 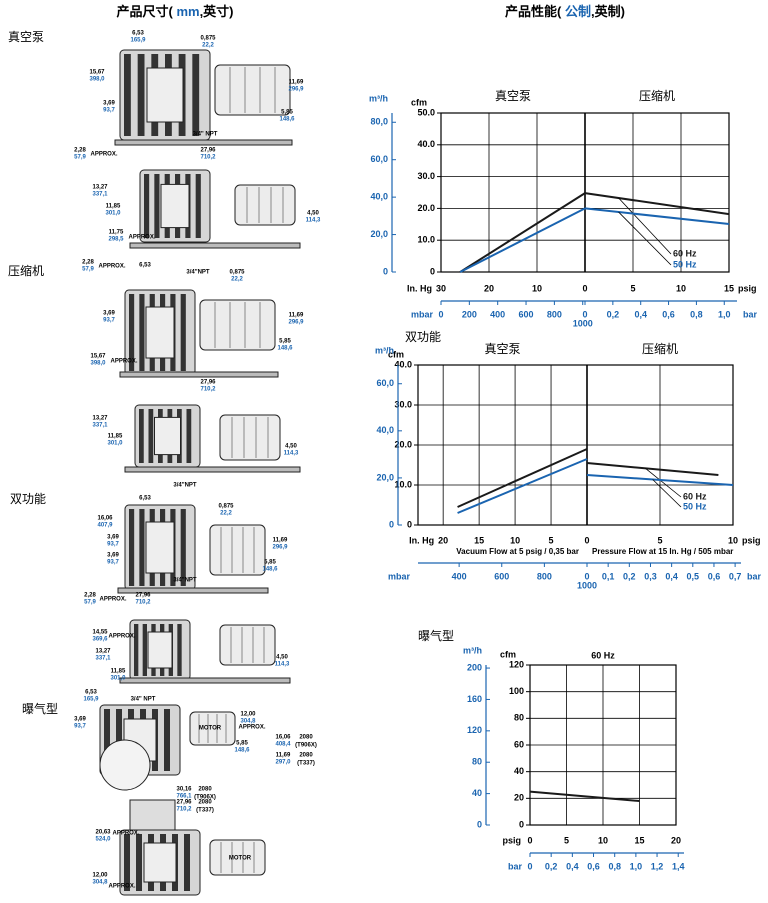 I want to click on series-name: 50 Hz, so click(x=695, y=506).